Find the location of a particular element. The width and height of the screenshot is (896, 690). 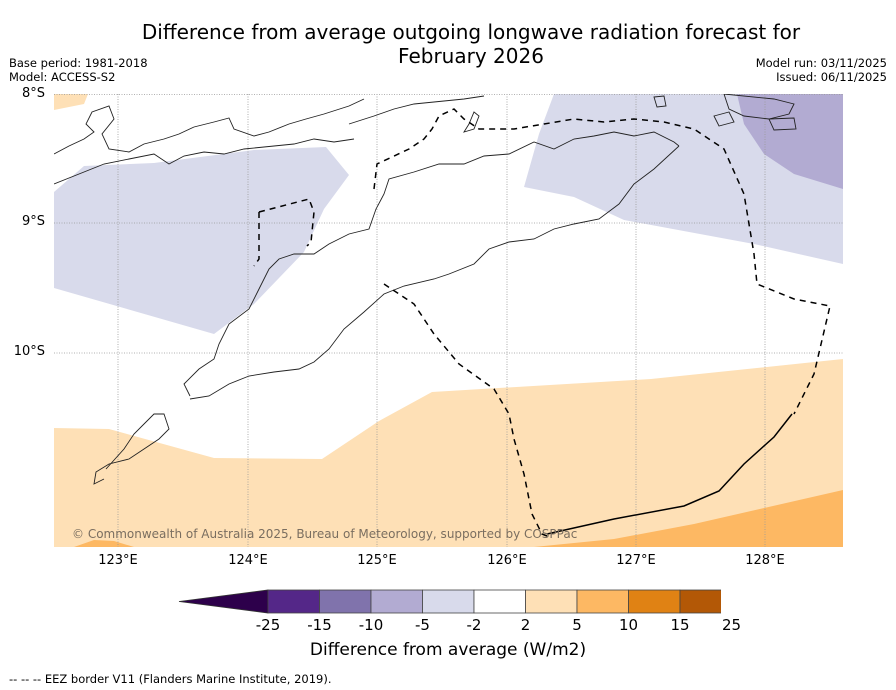

eez-border-west-box-top is located at coordinates (286, 222).